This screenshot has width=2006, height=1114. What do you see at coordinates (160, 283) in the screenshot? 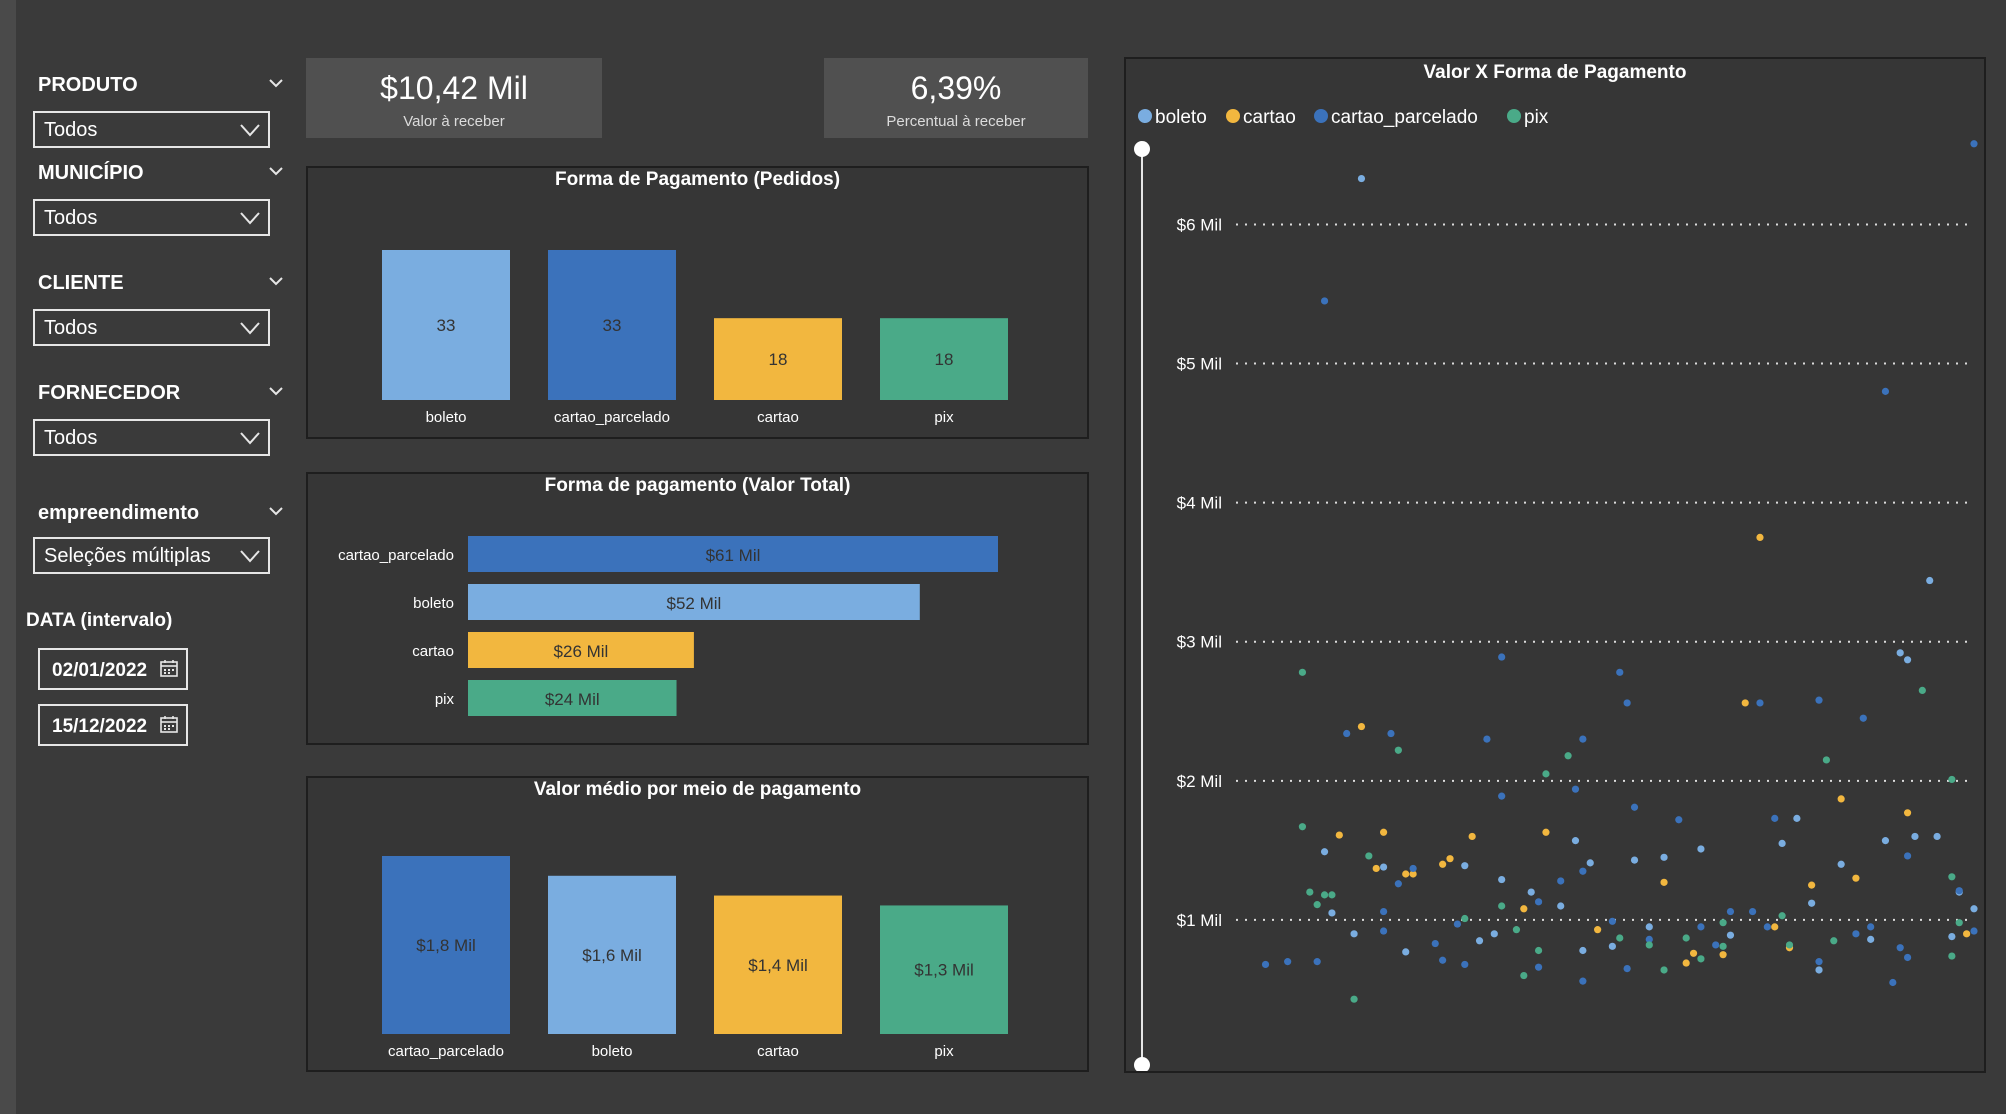
I see `slicer-cliente-title: CLIENTE` at bounding box center [160, 283].